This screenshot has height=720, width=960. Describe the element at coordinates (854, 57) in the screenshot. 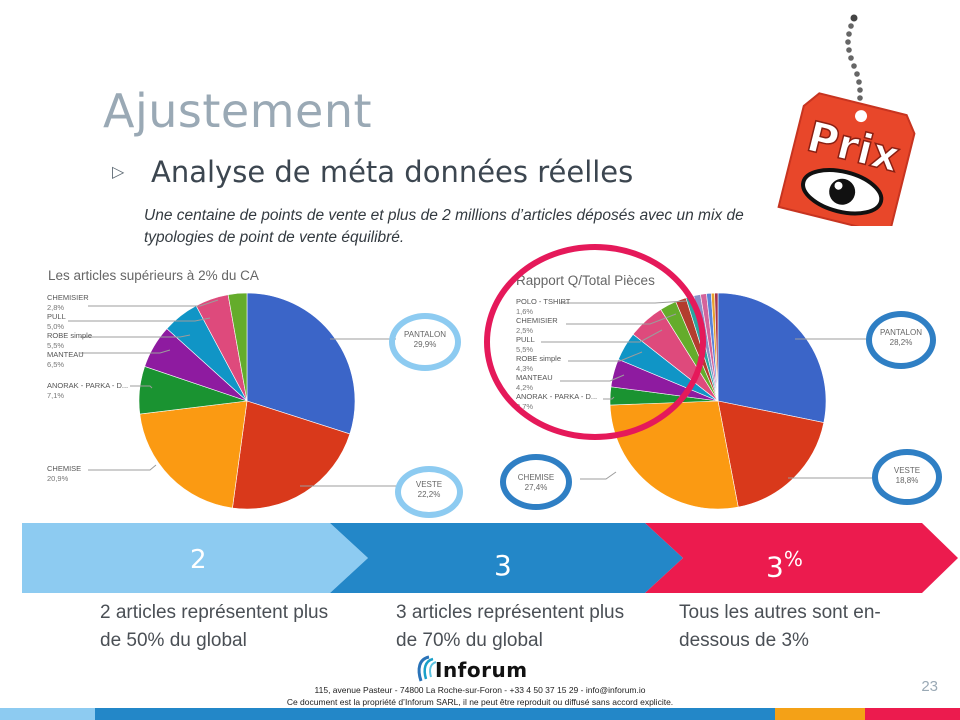

I see `bead-chain` at that location.